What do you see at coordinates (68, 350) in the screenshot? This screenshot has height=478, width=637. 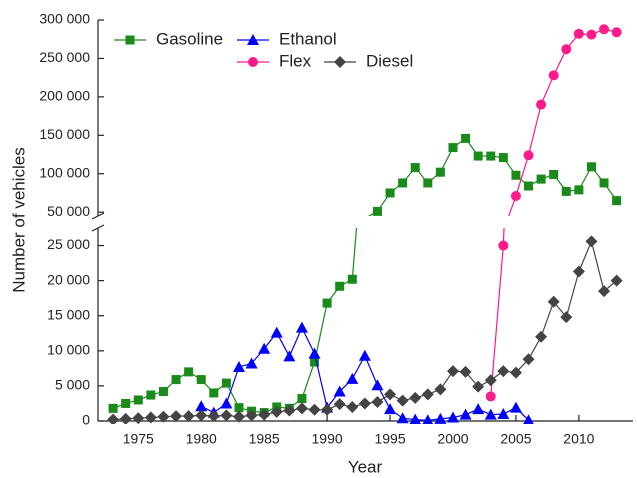 I see `y-tick-label: 10 000` at bounding box center [68, 350].